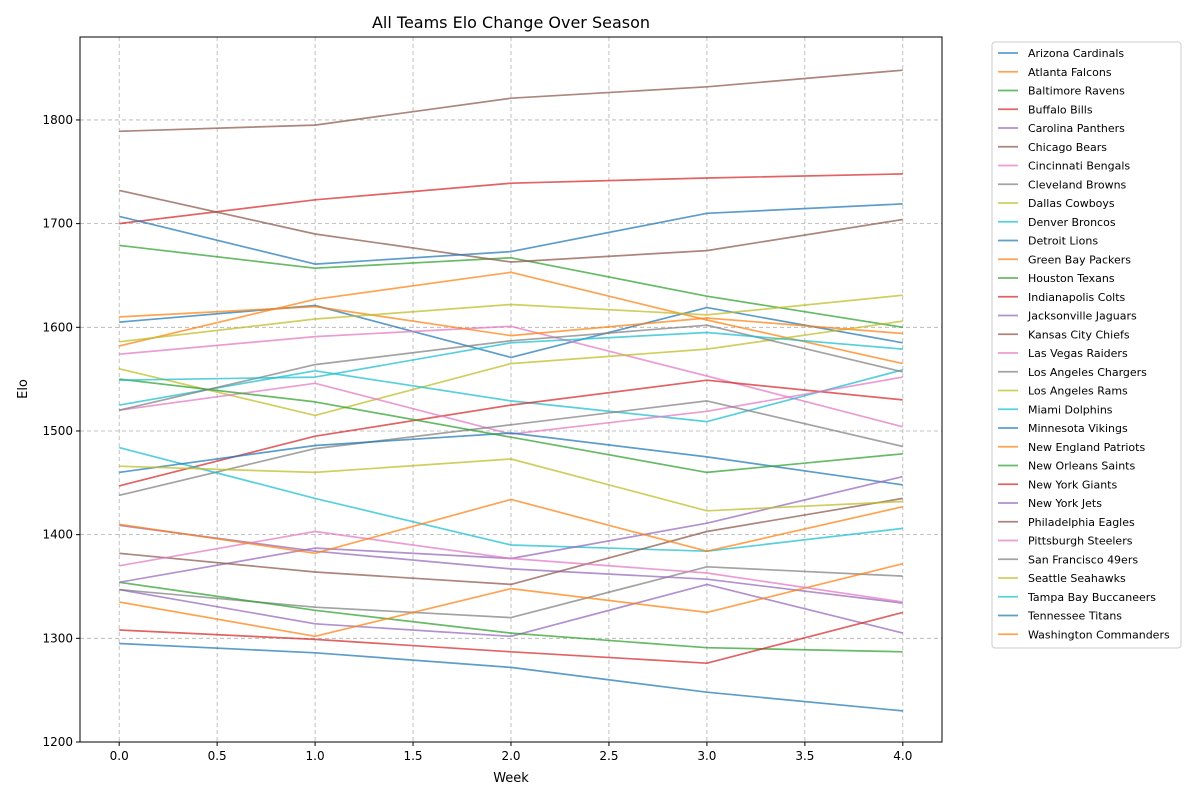 This screenshot has width=1200, height=804. Describe the element at coordinates (1078, 353) in the screenshot. I see `legend-label: Las Vegas Raiders` at that location.